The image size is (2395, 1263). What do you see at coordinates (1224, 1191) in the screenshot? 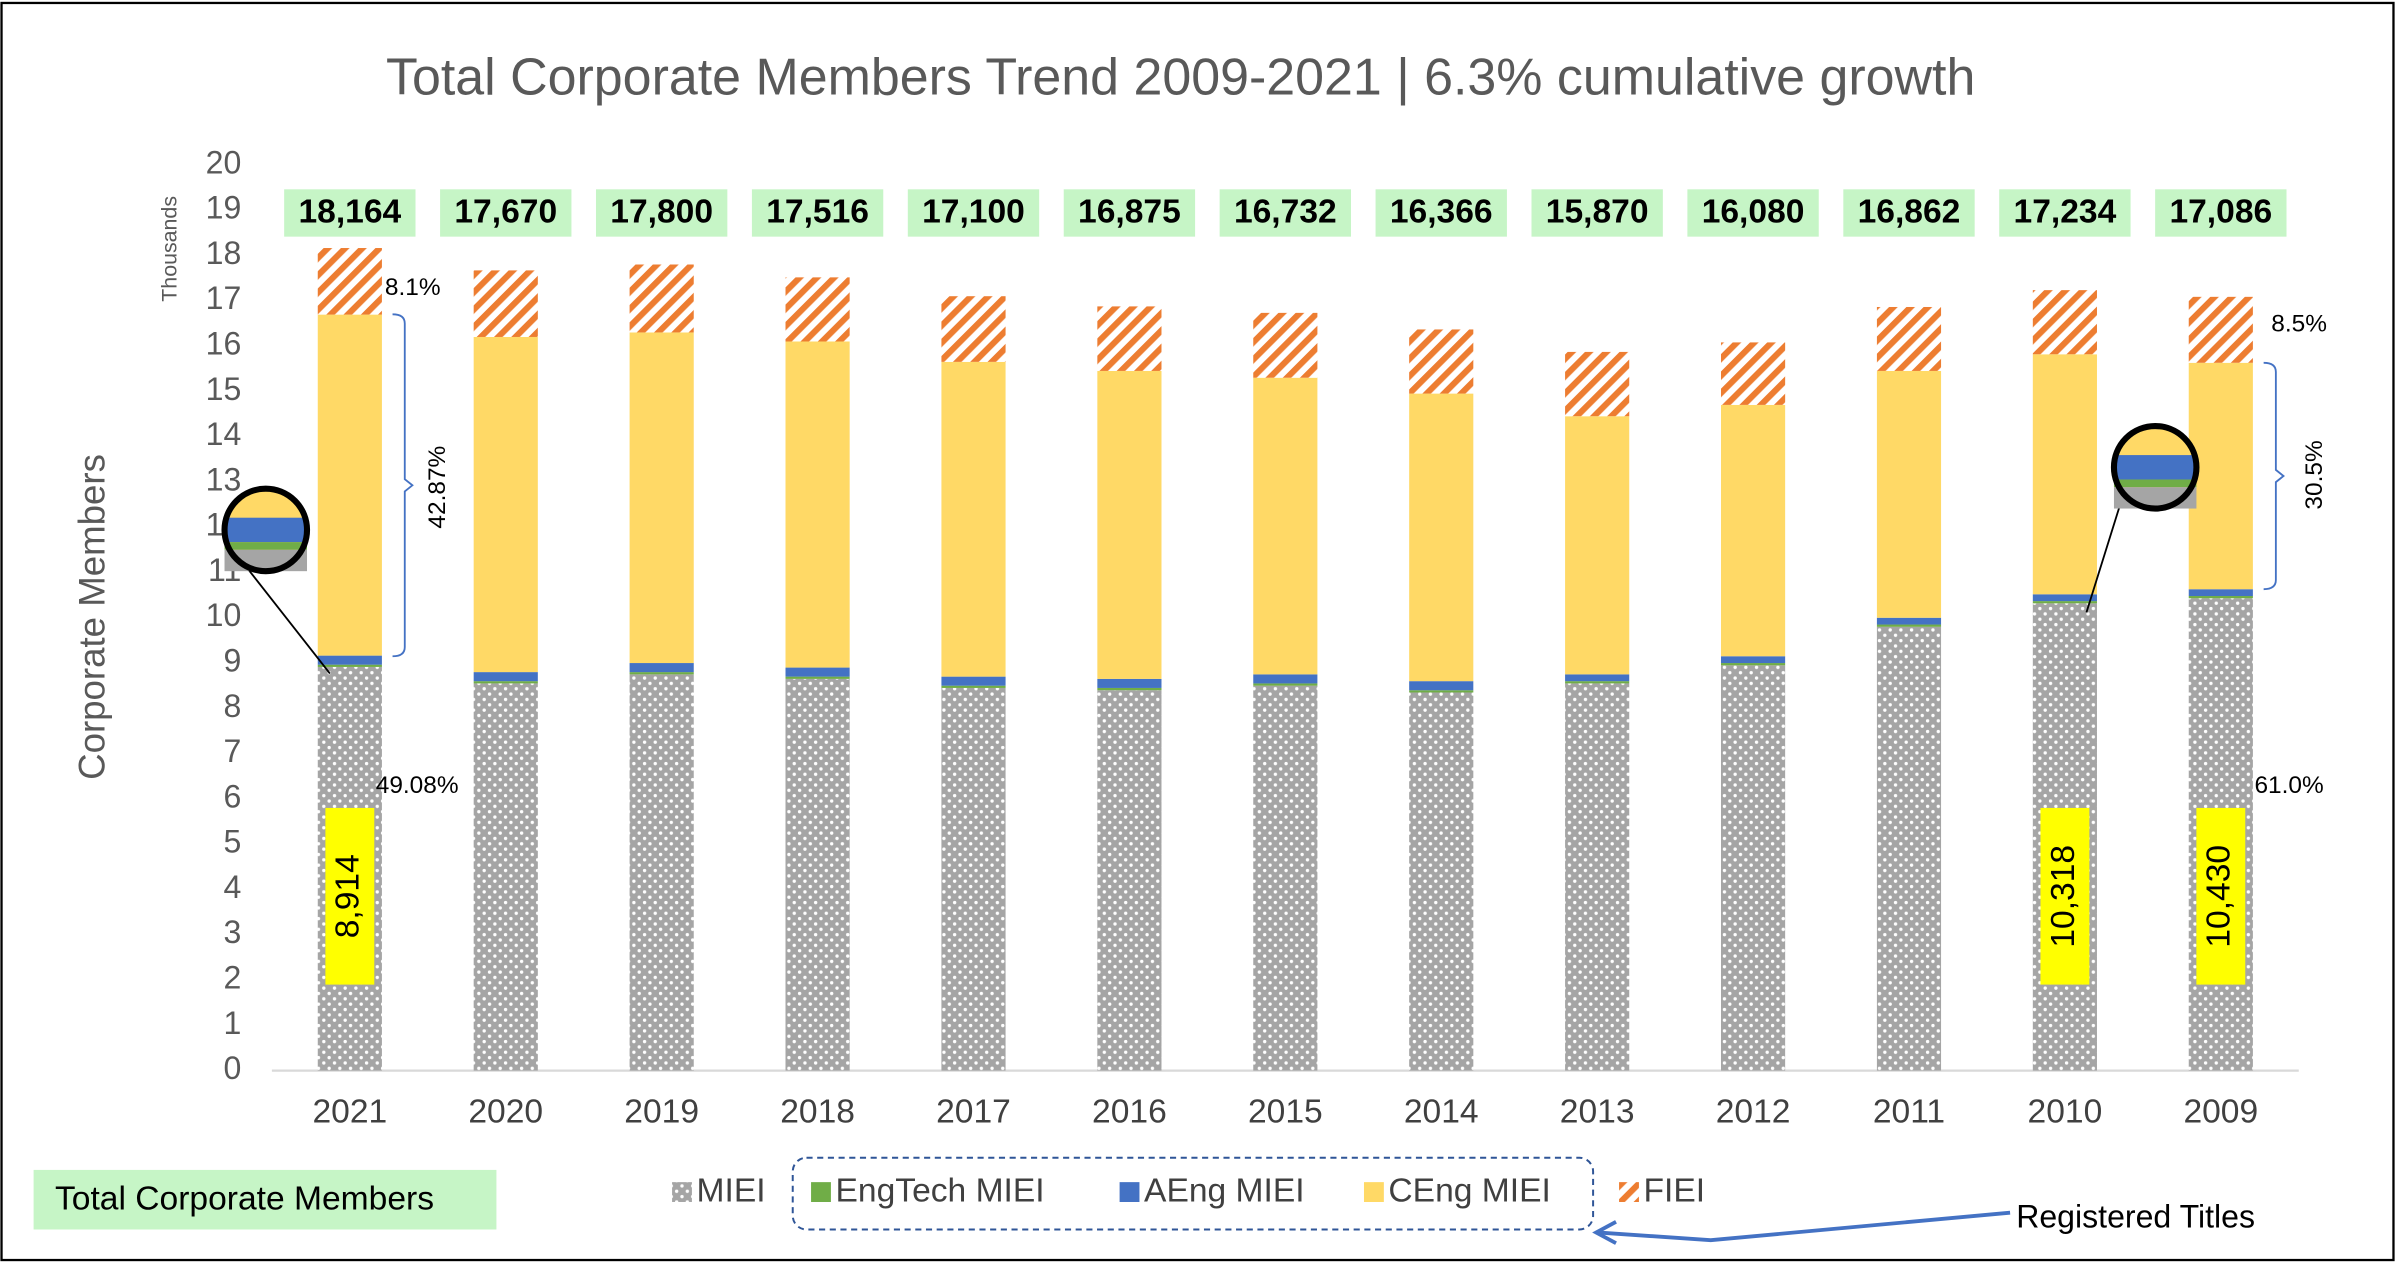
I see `legend-label: AEng MIEI` at bounding box center [1224, 1191].